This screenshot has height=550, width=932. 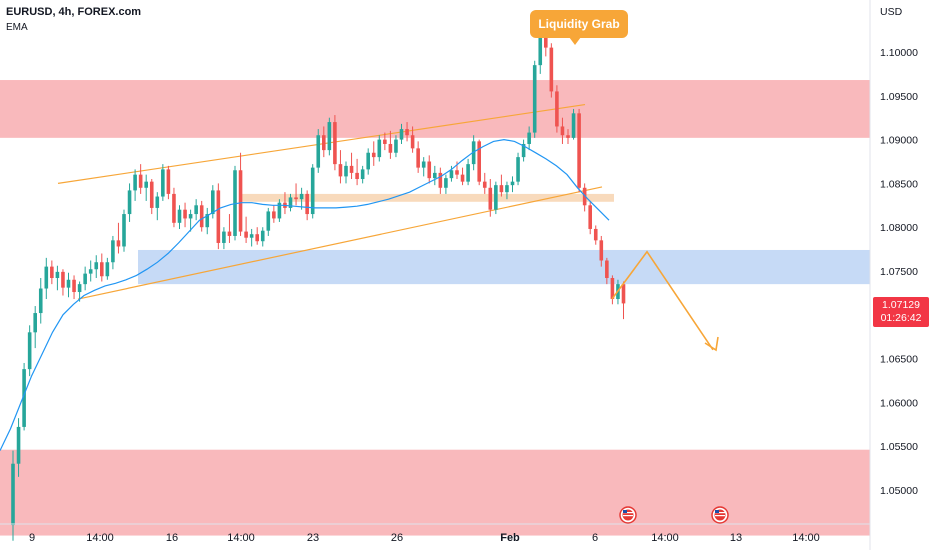 What do you see at coordinates (313, 538) in the screenshot?
I see `time-tick-label: 23` at bounding box center [313, 538].